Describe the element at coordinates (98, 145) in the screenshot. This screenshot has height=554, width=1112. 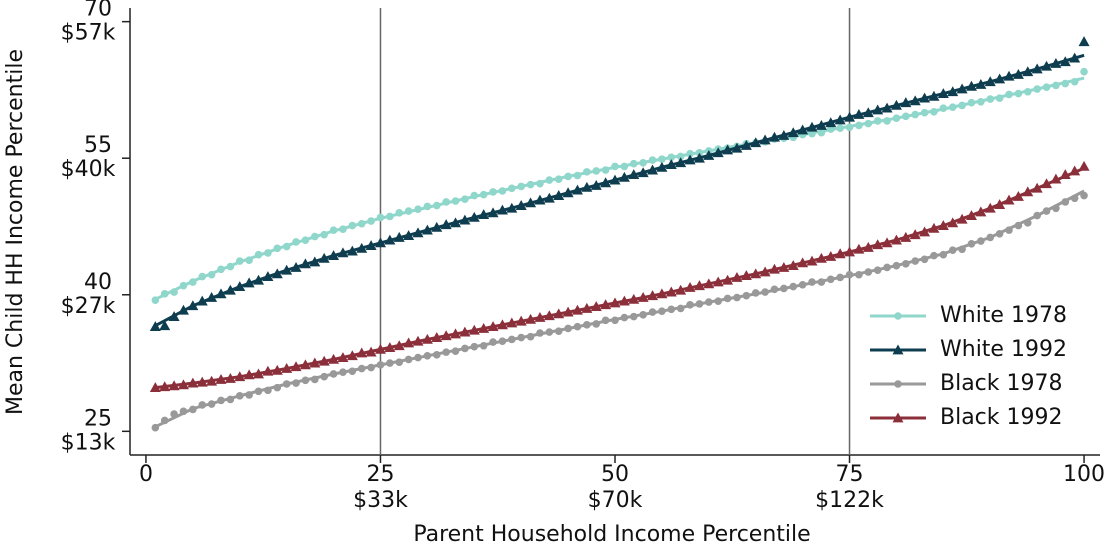
I see `y-tick-label: 55` at that location.